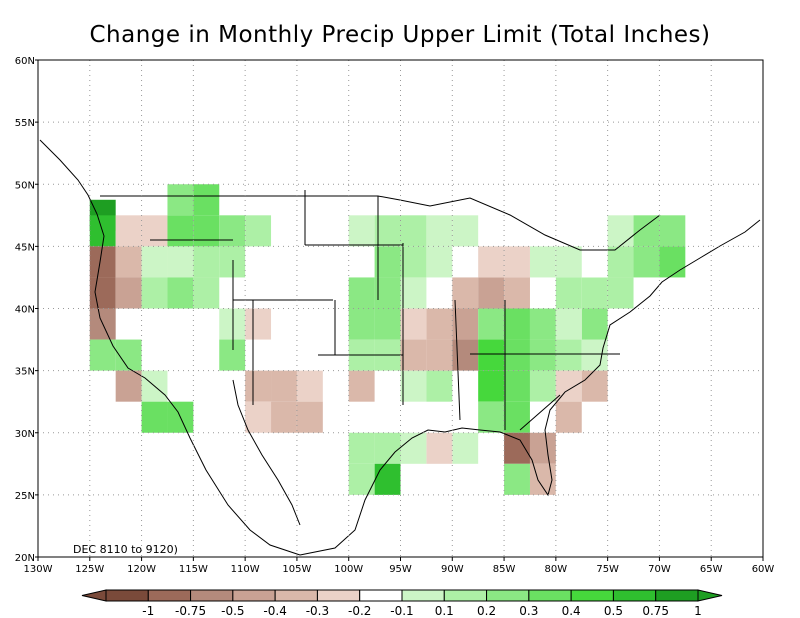 This screenshot has width=800, height=618. I want to click on colorbar-label: -0.3, so click(317, 611).